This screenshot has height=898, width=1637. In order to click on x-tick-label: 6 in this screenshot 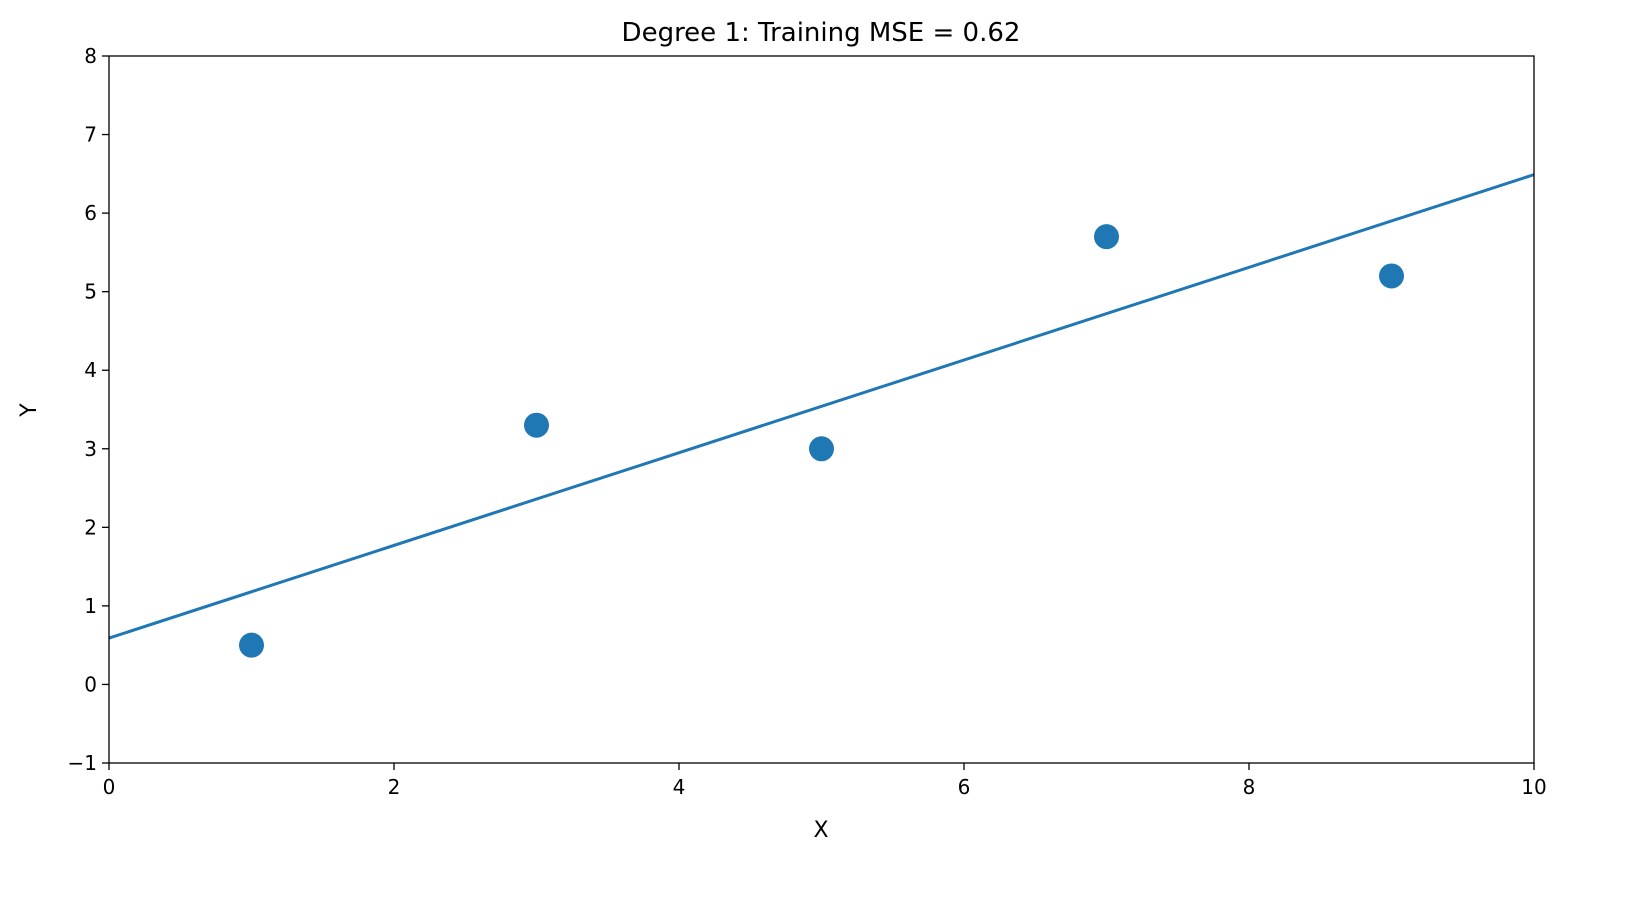, I will do `click(964, 787)`.